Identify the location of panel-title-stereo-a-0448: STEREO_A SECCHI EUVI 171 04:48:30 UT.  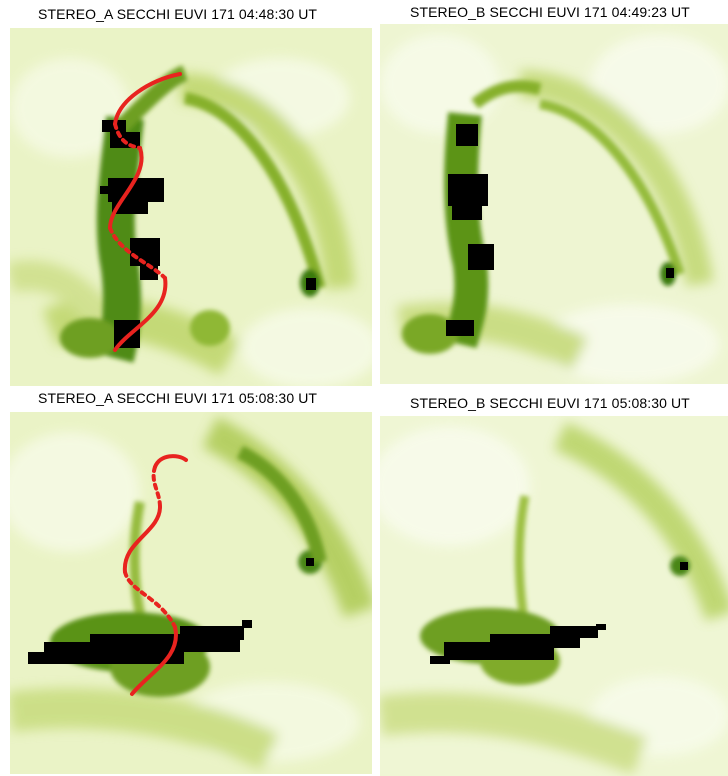
(178, 14).